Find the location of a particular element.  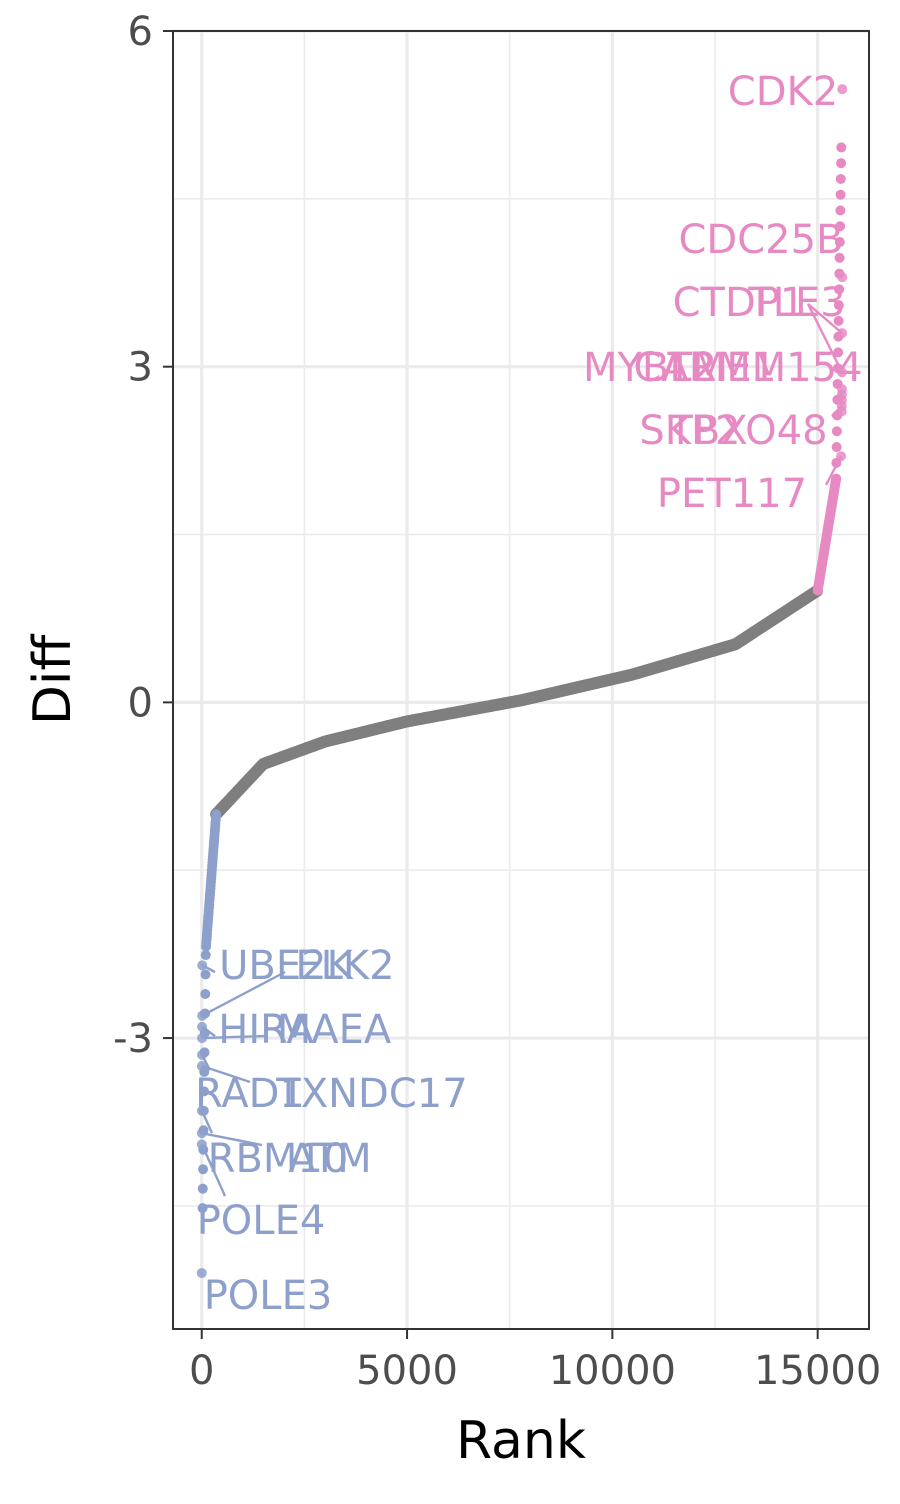

x-tick-label: 10000 is located at coordinates (612, 1371).